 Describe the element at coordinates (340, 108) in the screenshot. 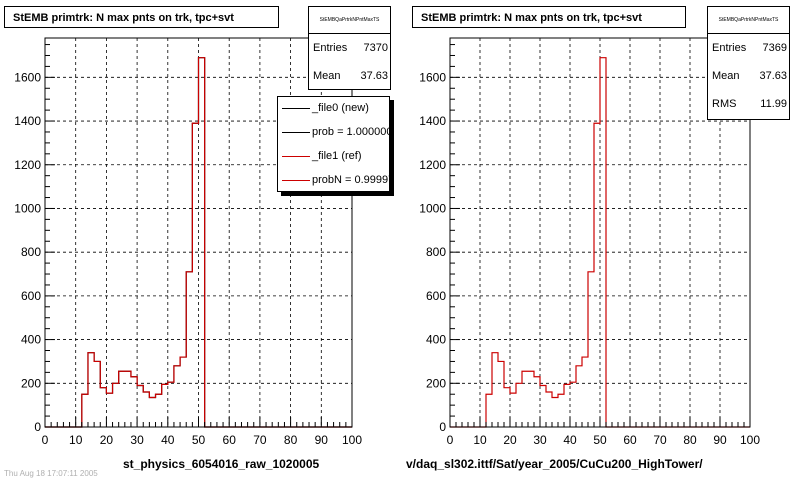

I see `legend-label-file0: _file0 (new)` at that location.